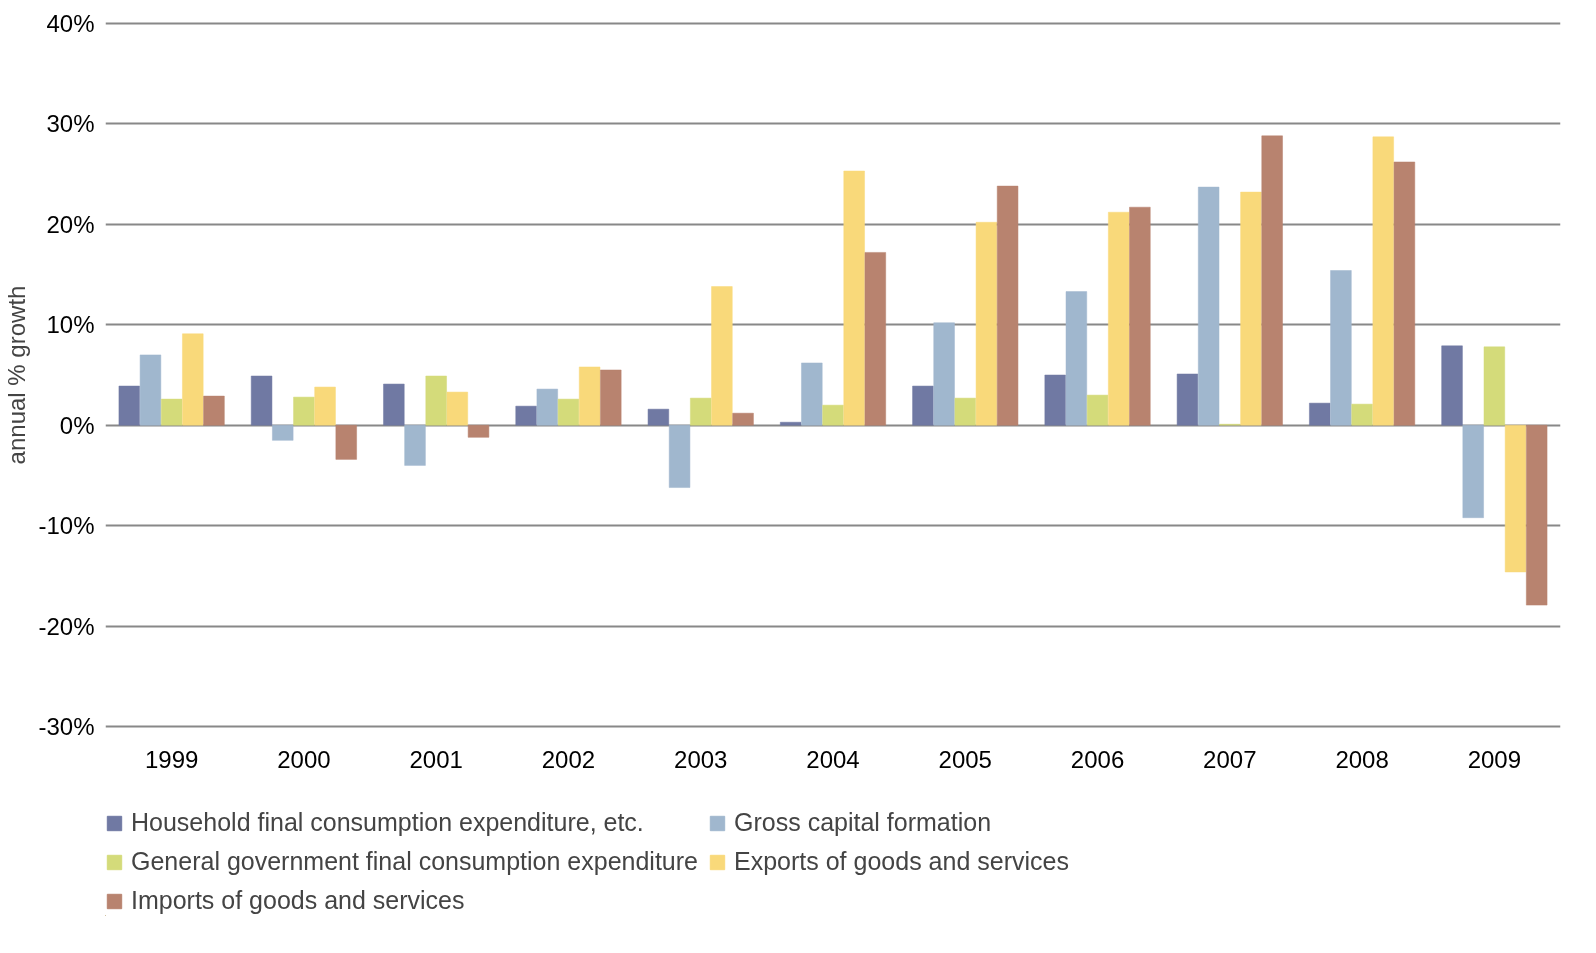 The image size is (1596, 953). Describe the element at coordinates (568, 759) in the screenshot. I see `x-tick-label: 2002` at that location.